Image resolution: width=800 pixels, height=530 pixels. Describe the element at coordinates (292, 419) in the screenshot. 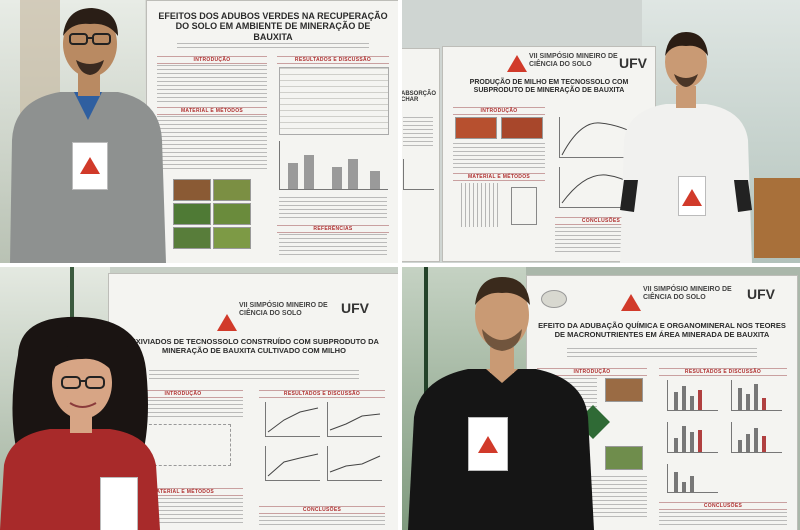

I see `poster-3-line-chart-a` at that location.